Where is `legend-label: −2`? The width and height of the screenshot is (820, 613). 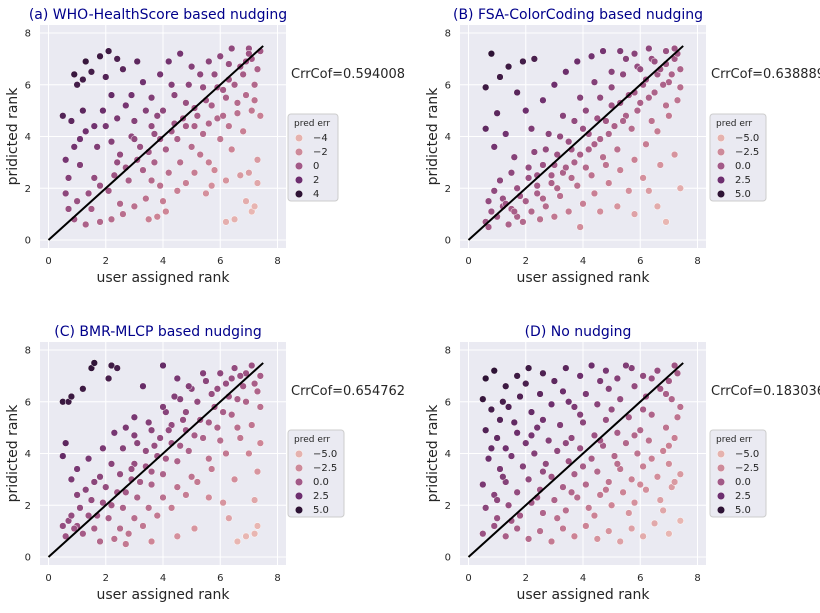 legend-label: −2 is located at coordinates (320, 152).